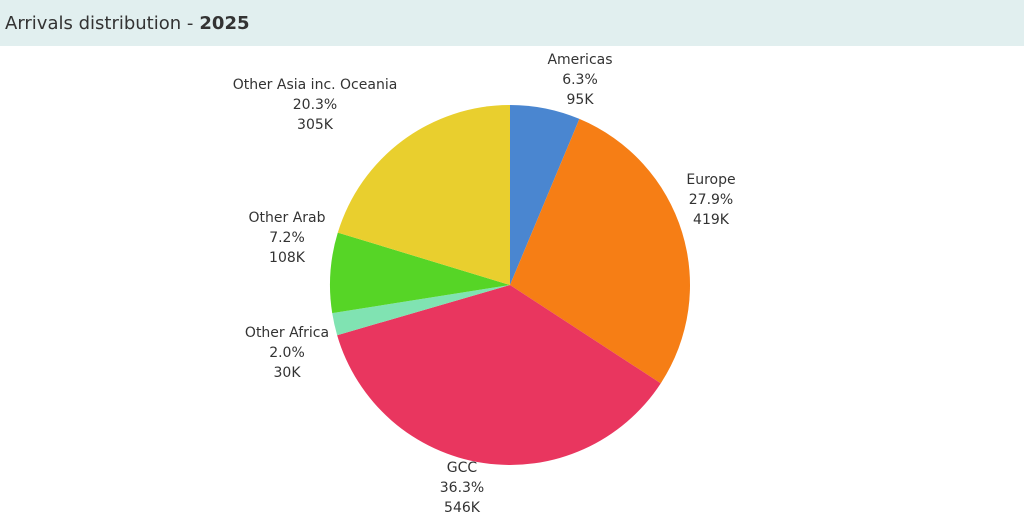  Describe the element at coordinates (99, 23) in the screenshot. I see `title: Arrivals distribution -` at that location.